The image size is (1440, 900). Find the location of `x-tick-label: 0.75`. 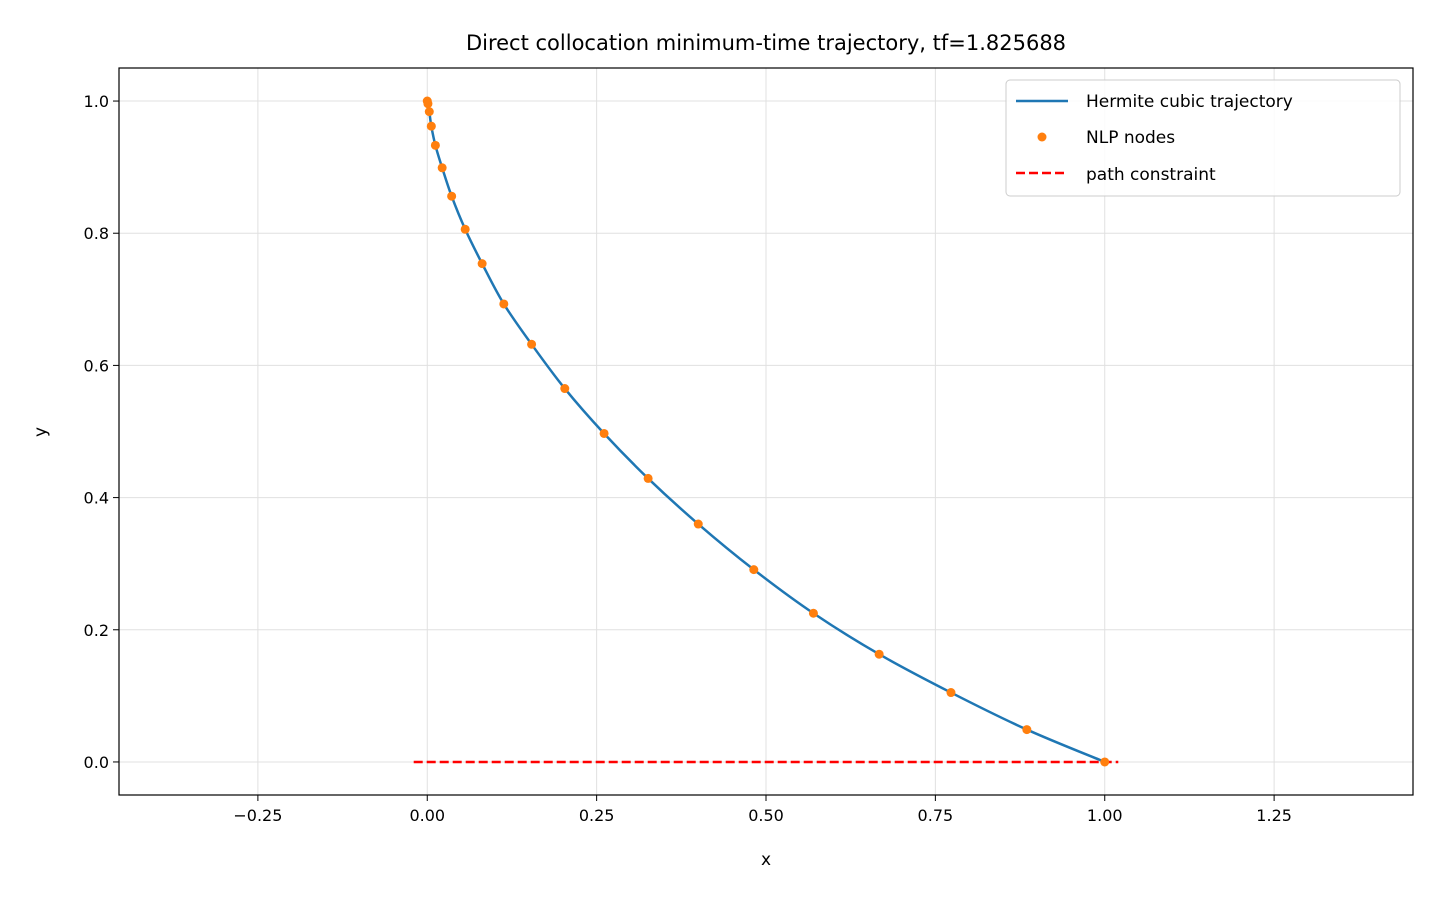

x-tick-label: 0.75 is located at coordinates (936, 815).